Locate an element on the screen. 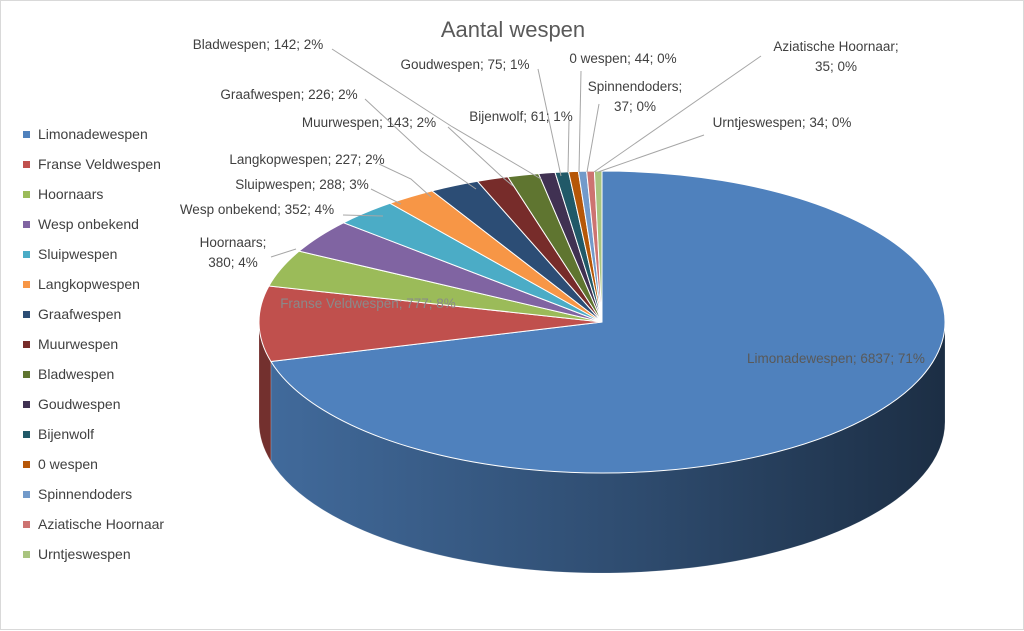  data-label-muurwespen: Muurwespen; 143; 2% is located at coordinates (369, 122).